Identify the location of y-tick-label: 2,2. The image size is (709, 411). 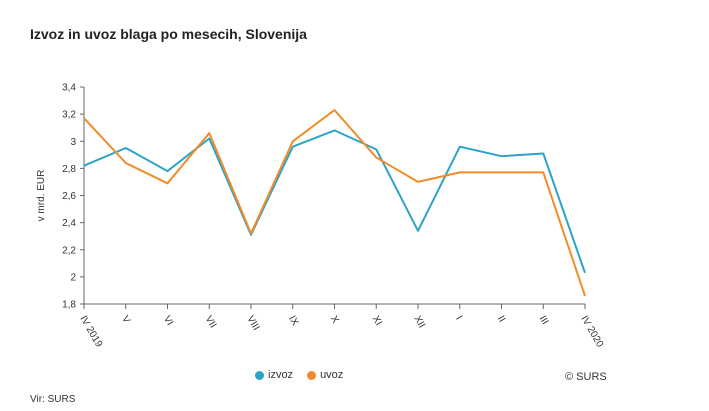
(69, 250).